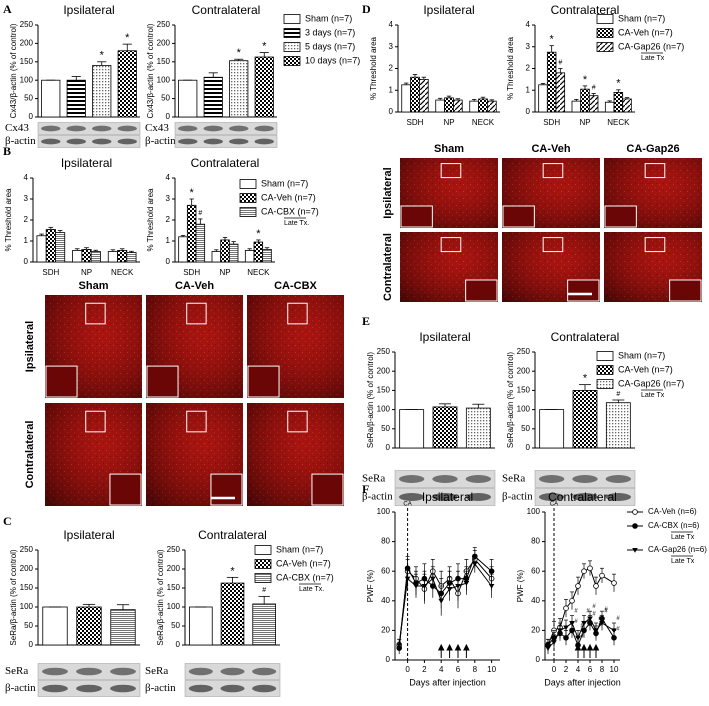 The height and width of the screenshot is (706, 709). What do you see at coordinates (160, 597) in the screenshot?
I see `y-axis-label: SeRa/β-actin (% of control)` at bounding box center [160, 597].